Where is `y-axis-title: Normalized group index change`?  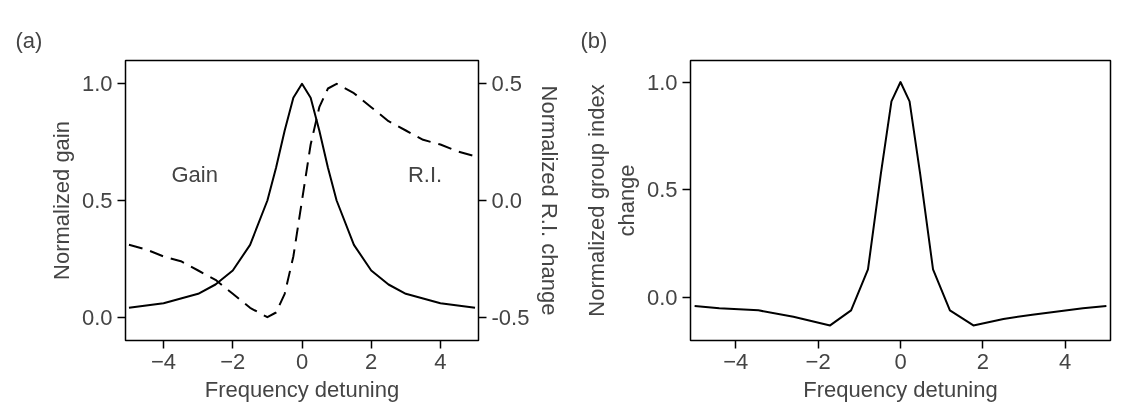
y-axis-title: Normalized group index change is located at coordinates (611, 200).